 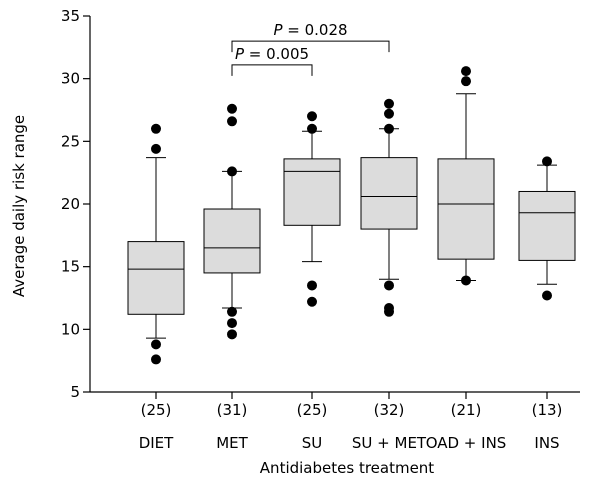 I want to click on significance-bracket: P = 0.005, so click(x=272, y=60).